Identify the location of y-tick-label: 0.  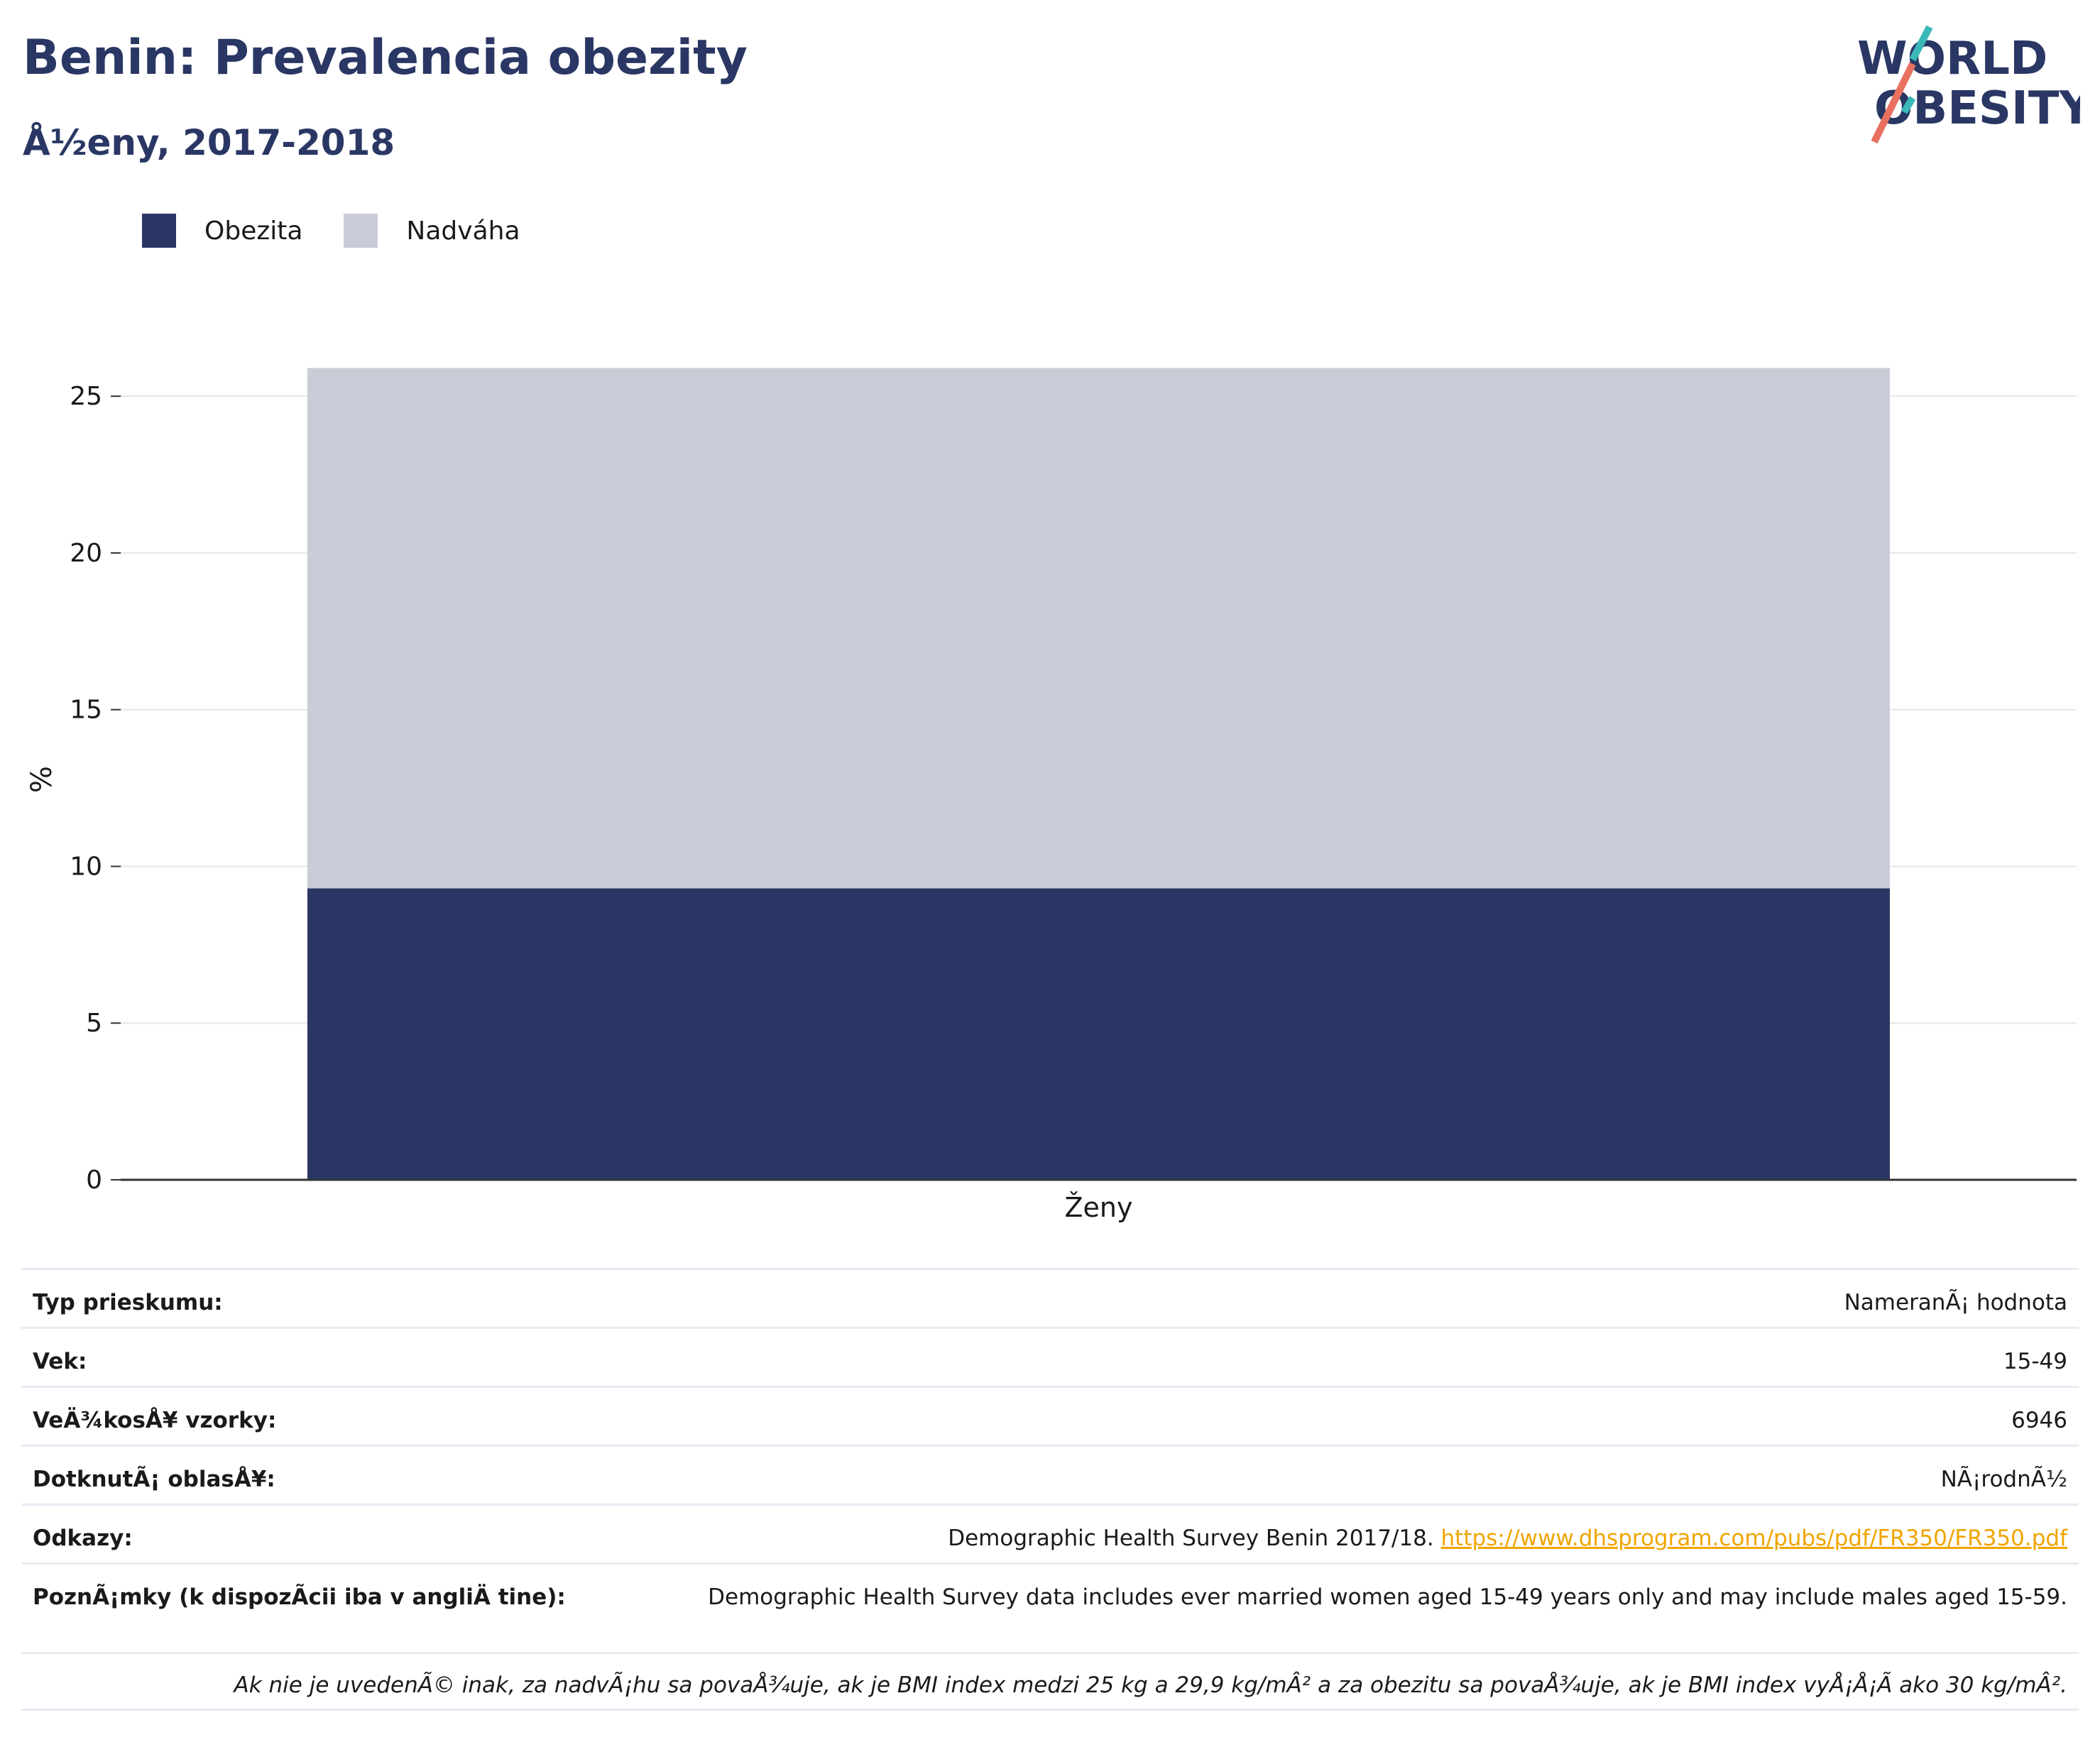
(94, 1180).